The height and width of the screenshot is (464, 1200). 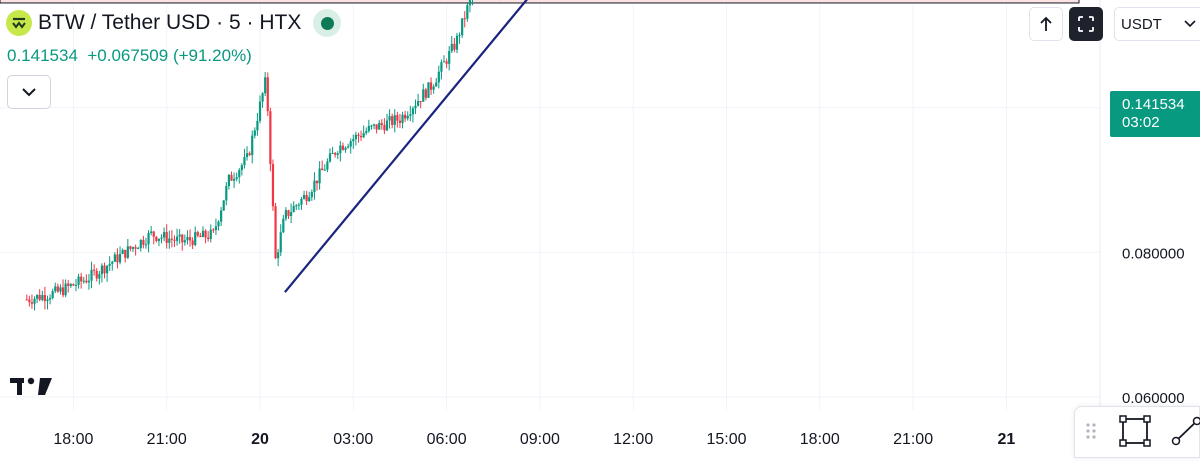 What do you see at coordinates (31, 386) in the screenshot?
I see `tradingview-logo-icon` at bounding box center [31, 386].